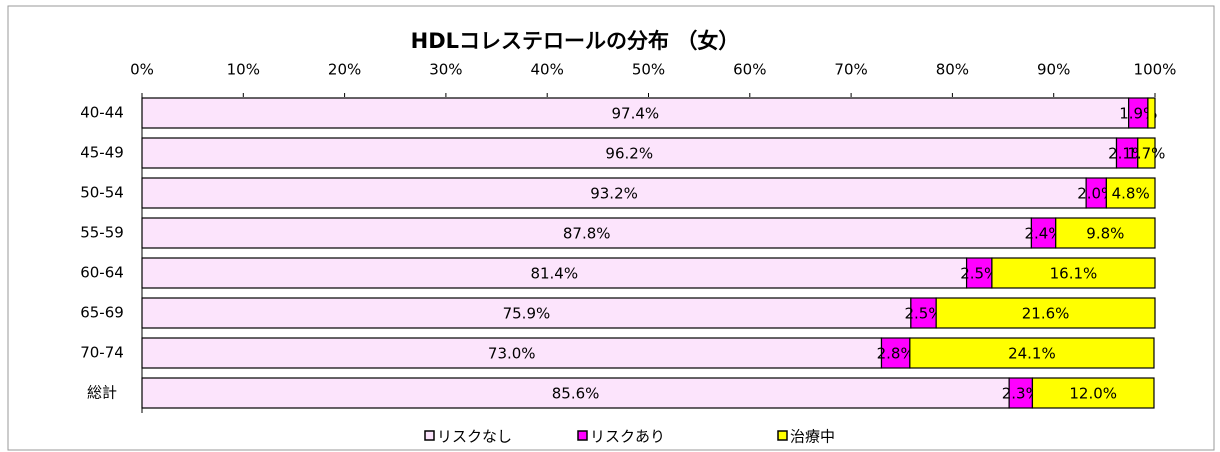 This screenshot has height=452, width=1220. What do you see at coordinates (1021, 394) in the screenshot?
I see `data-label: 2.3%` at bounding box center [1021, 394].